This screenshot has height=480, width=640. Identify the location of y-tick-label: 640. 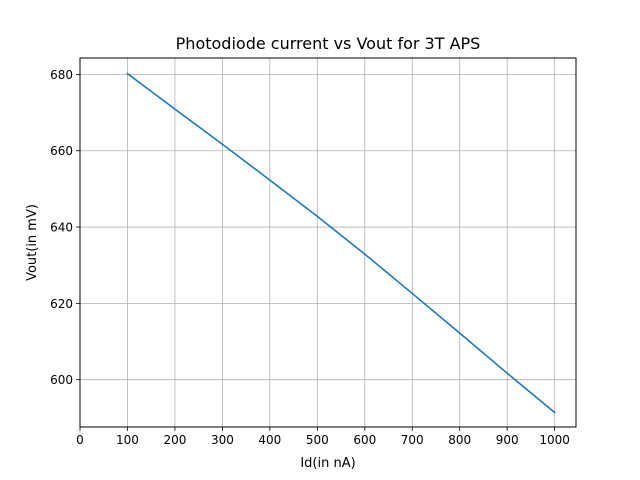
(61, 228).